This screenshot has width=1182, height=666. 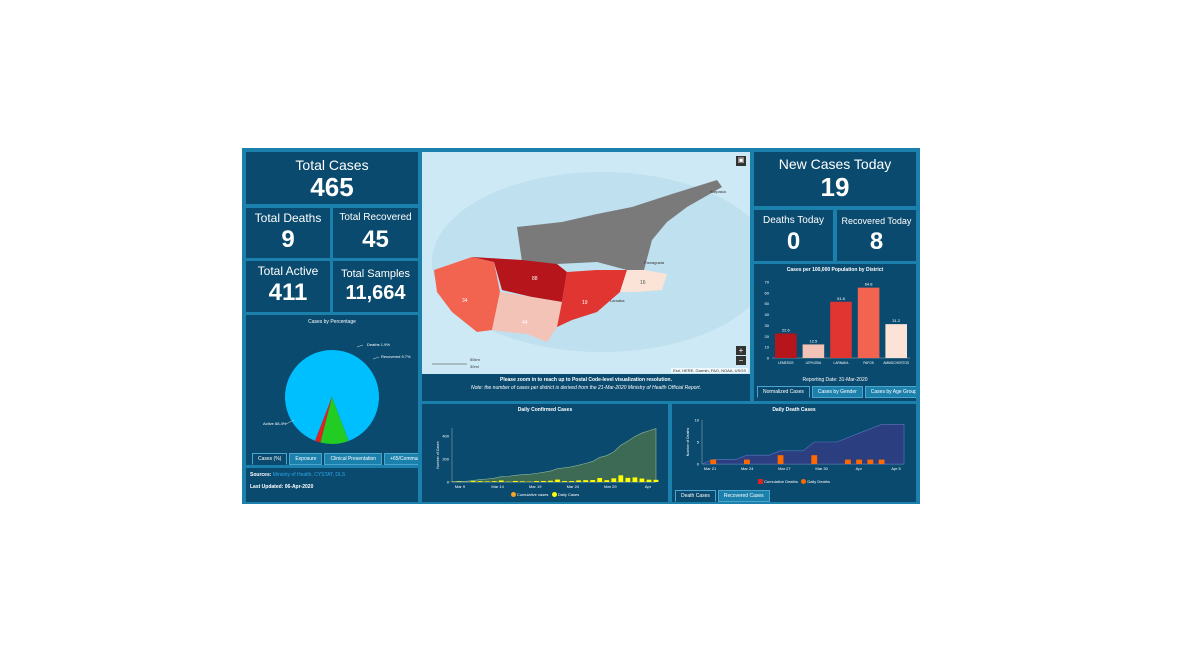 What do you see at coordinates (654, 262) in the screenshot?
I see `place-famagusta: Famagusta` at bounding box center [654, 262].